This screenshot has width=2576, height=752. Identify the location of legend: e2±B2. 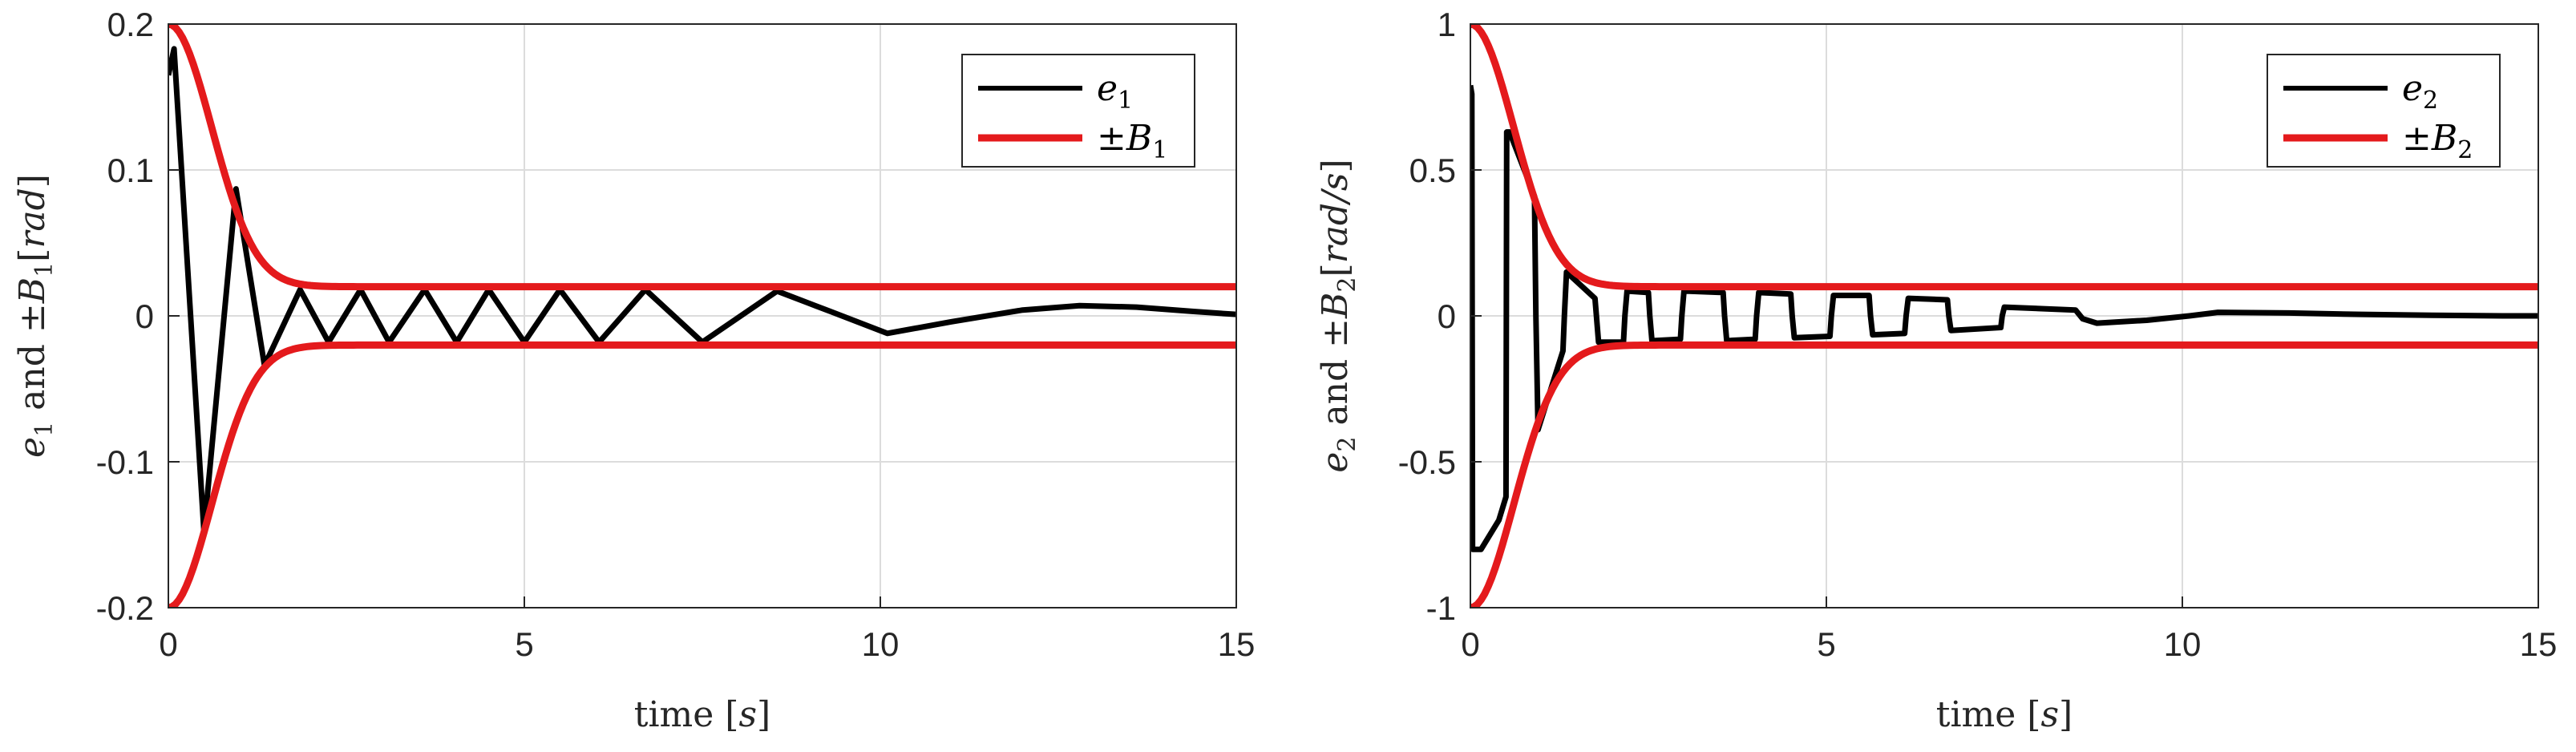
(2384, 111).